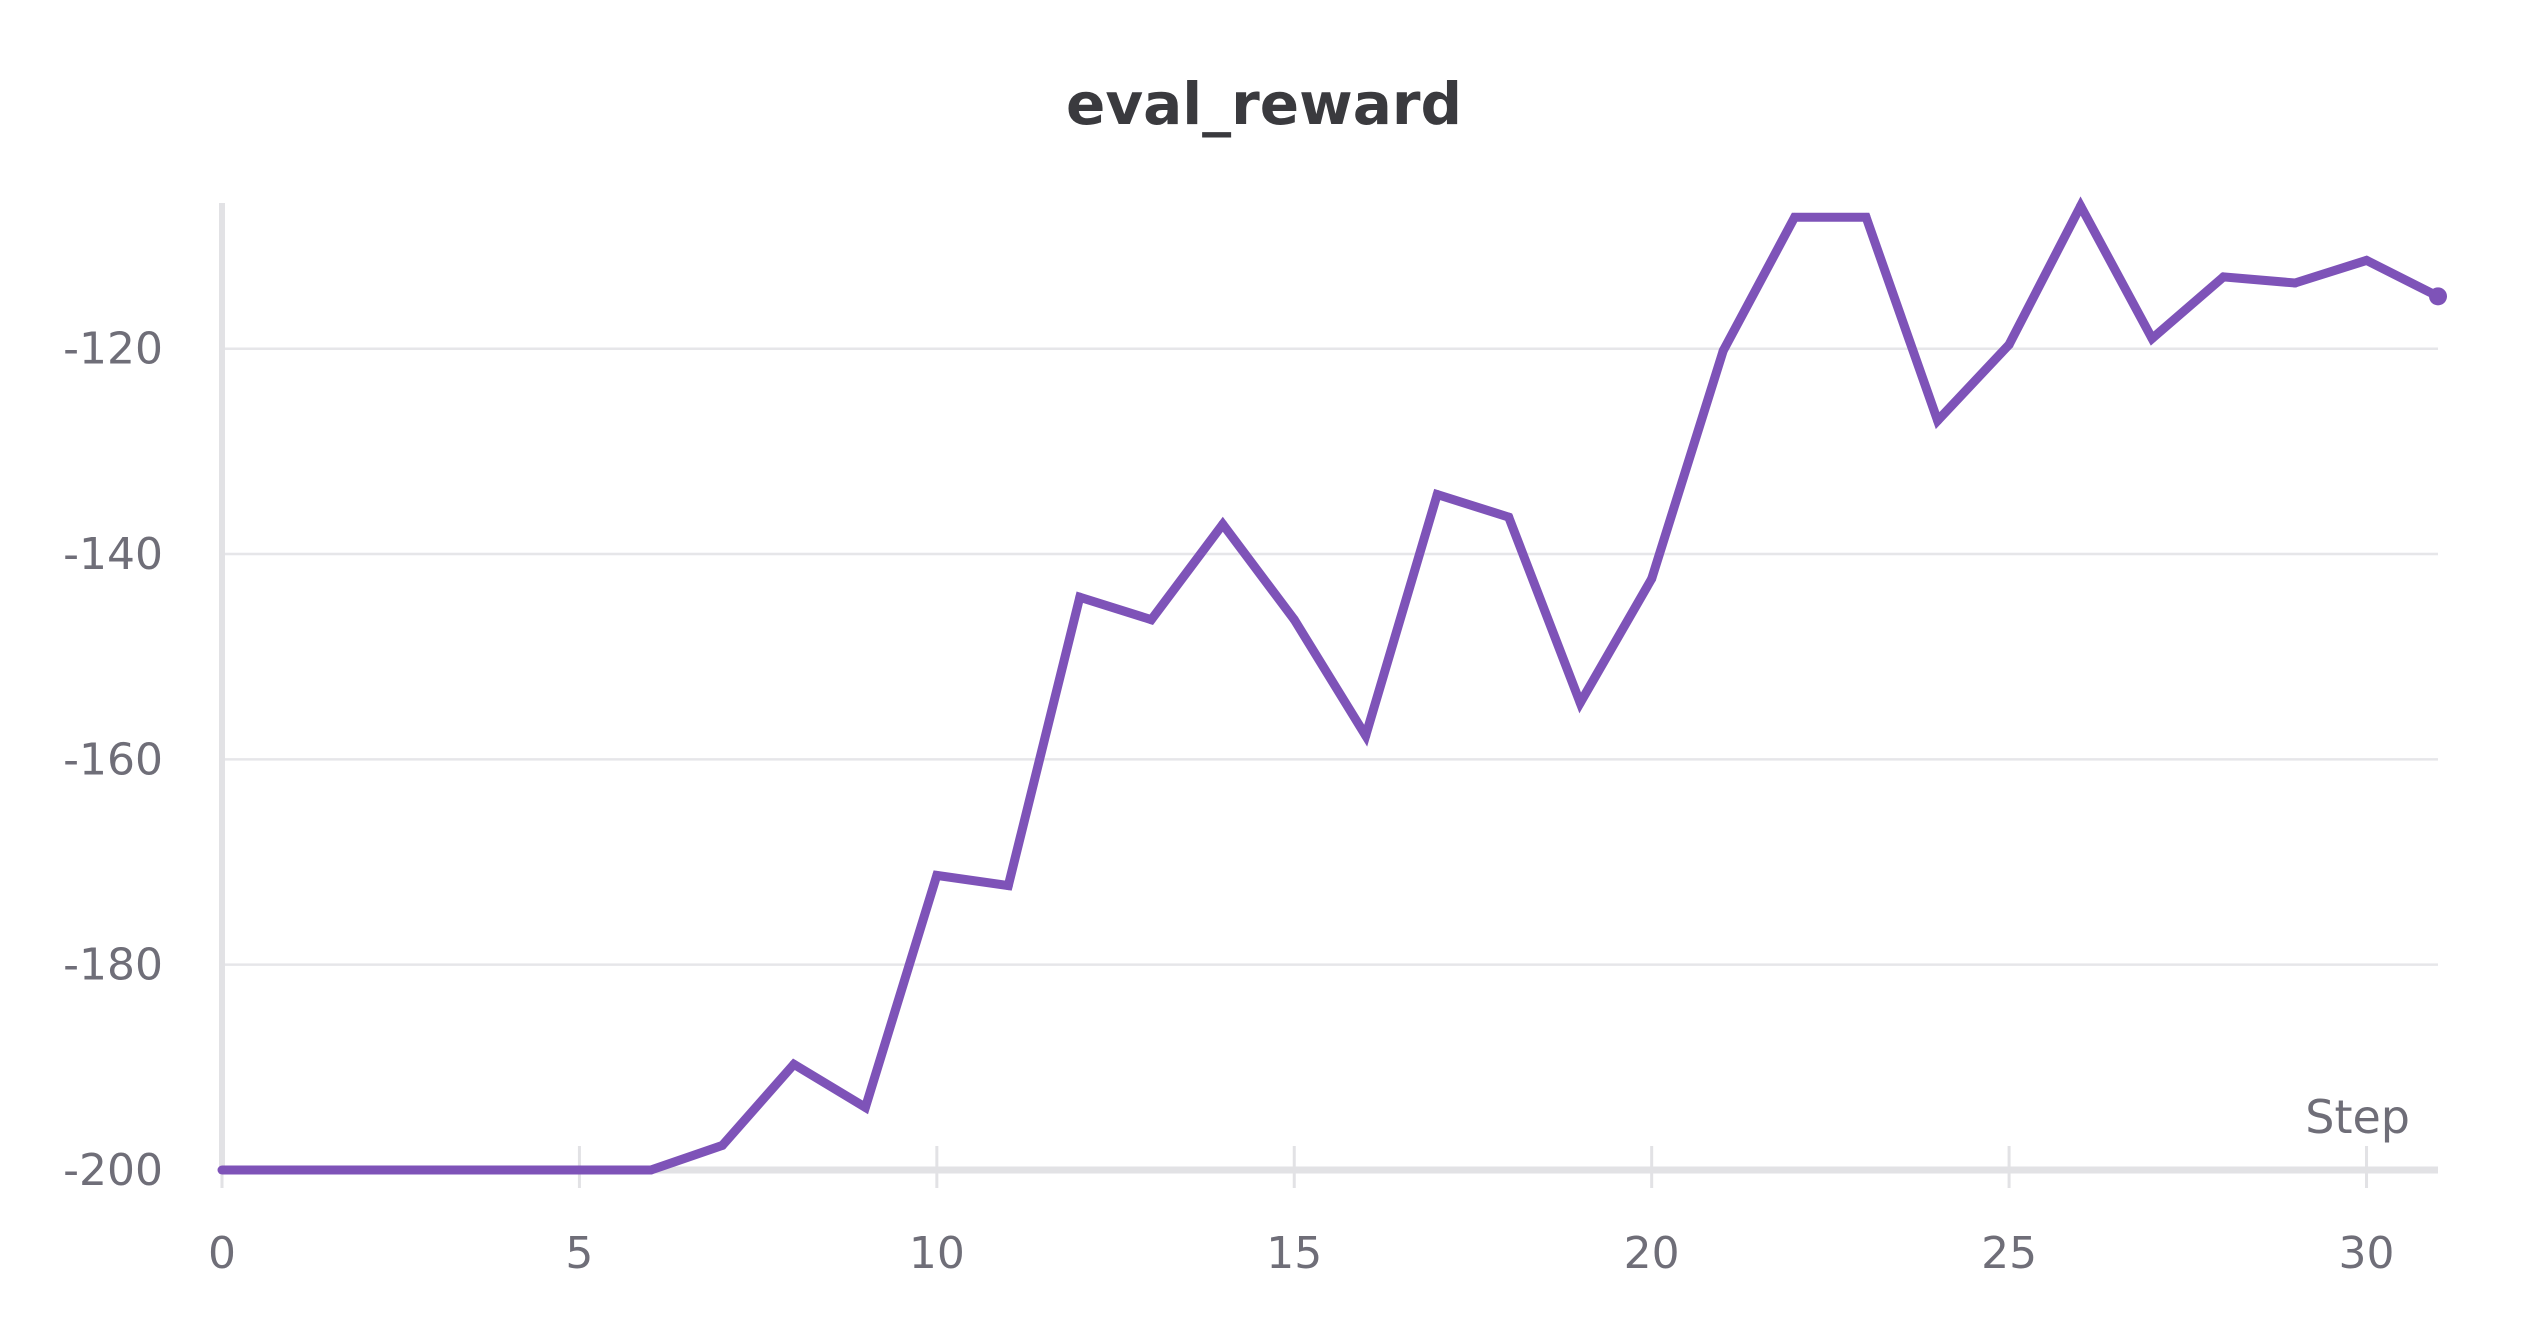 Image resolution: width=2528 pixels, height=1328 pixels. Describe the element at coordinates (1264, 104) in the screenshot. I see `chart-title: eval_reward` at that location.